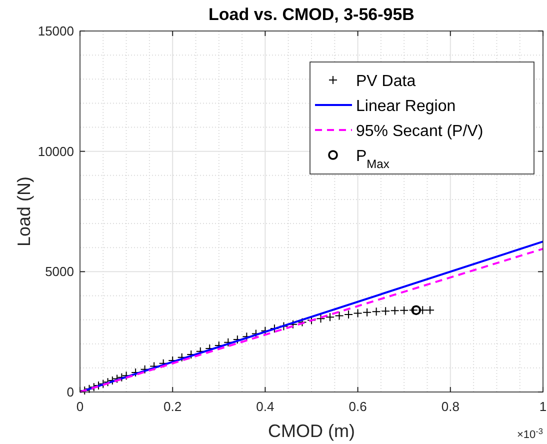 This screenshot has height=444, width=547. Describe the element at coordinates (406, 106) in the screenshot. I see `legend-label: Linear Region` at that location.